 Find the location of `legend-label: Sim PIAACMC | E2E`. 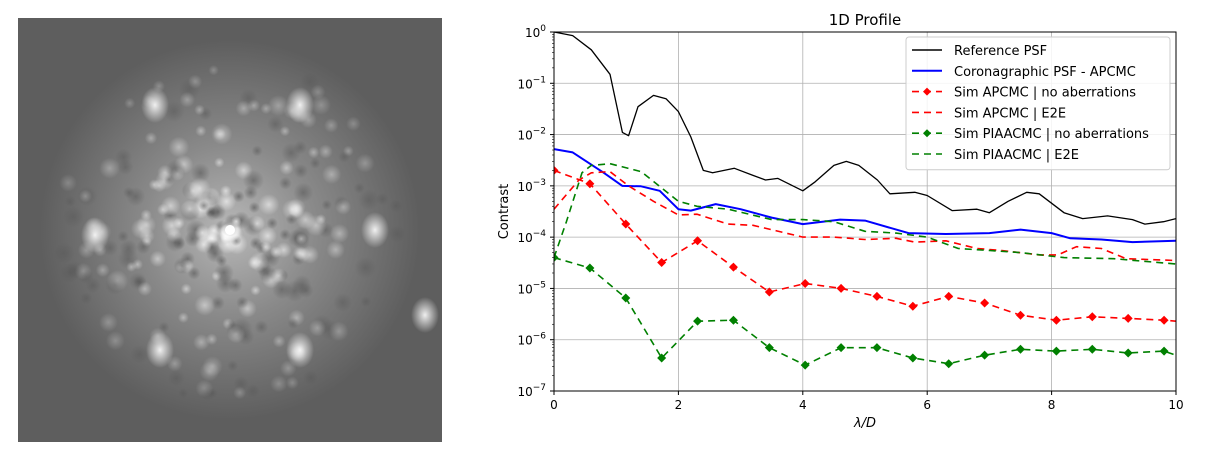

legend-label: Sim PIAACMC | E2E is located at coordinates (1016, 155).